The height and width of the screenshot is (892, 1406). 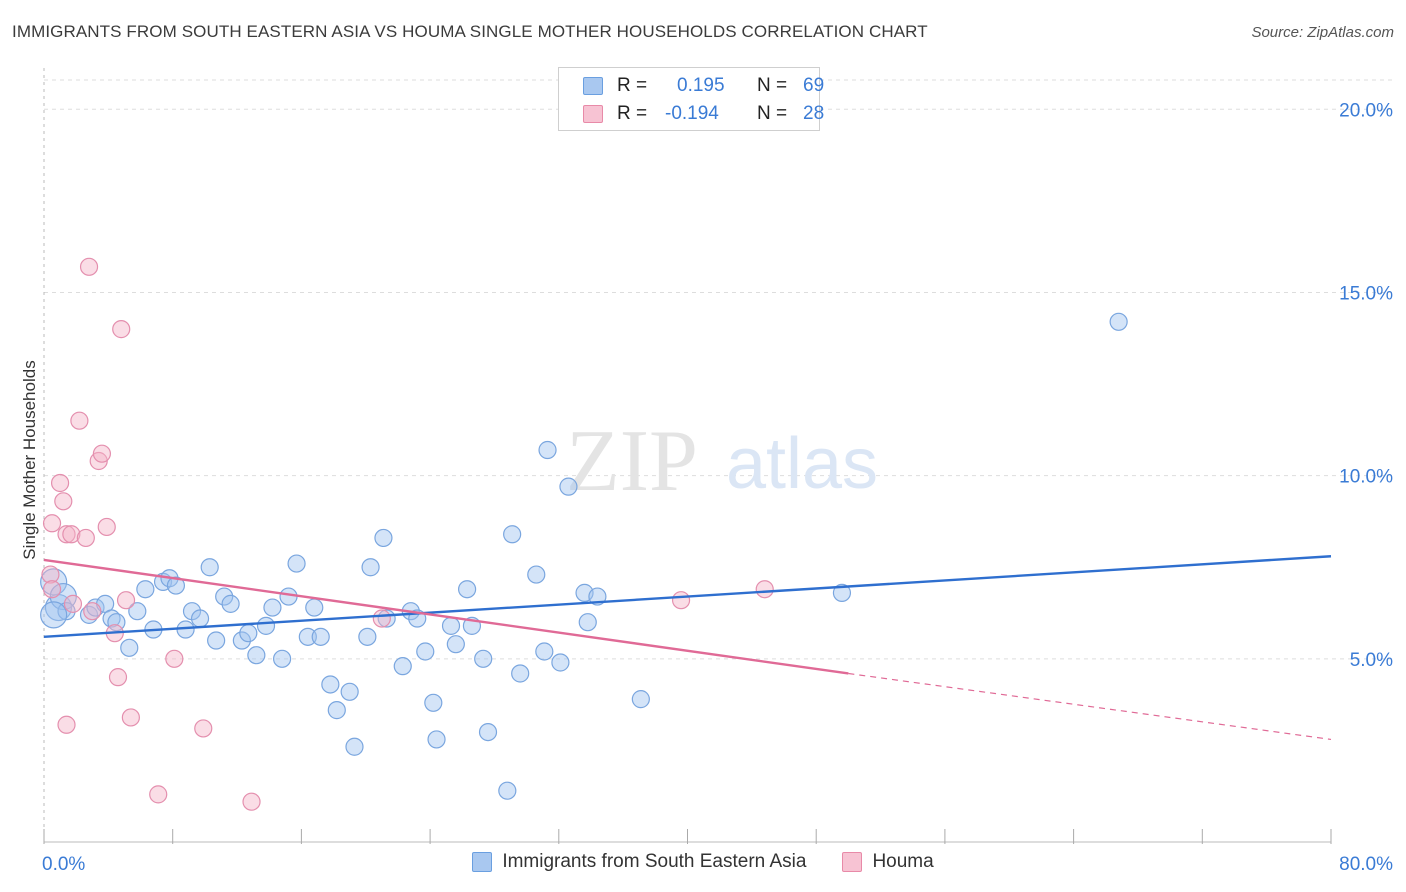 What do you see at coordinates (692, 113) in the screenshot?
I see `r-value: -0.194` at bounding box center [692, 113].